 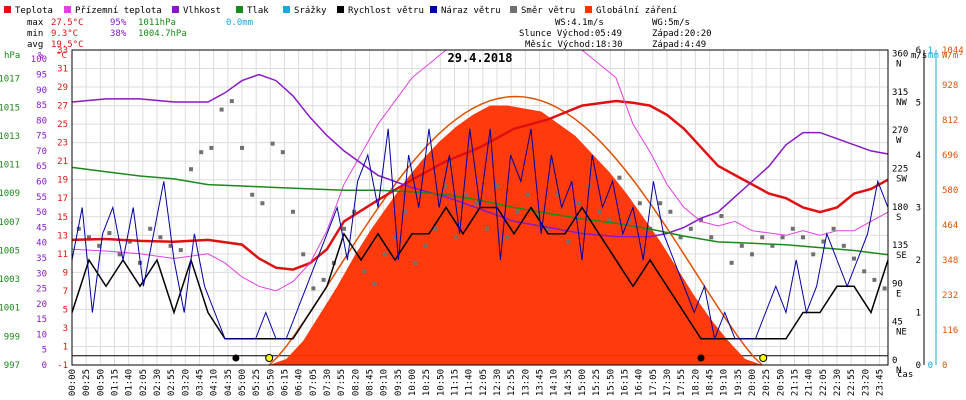 I want to click on stat-sun-rise: Slunce Východ:05:49, so click(x=570, y=34).